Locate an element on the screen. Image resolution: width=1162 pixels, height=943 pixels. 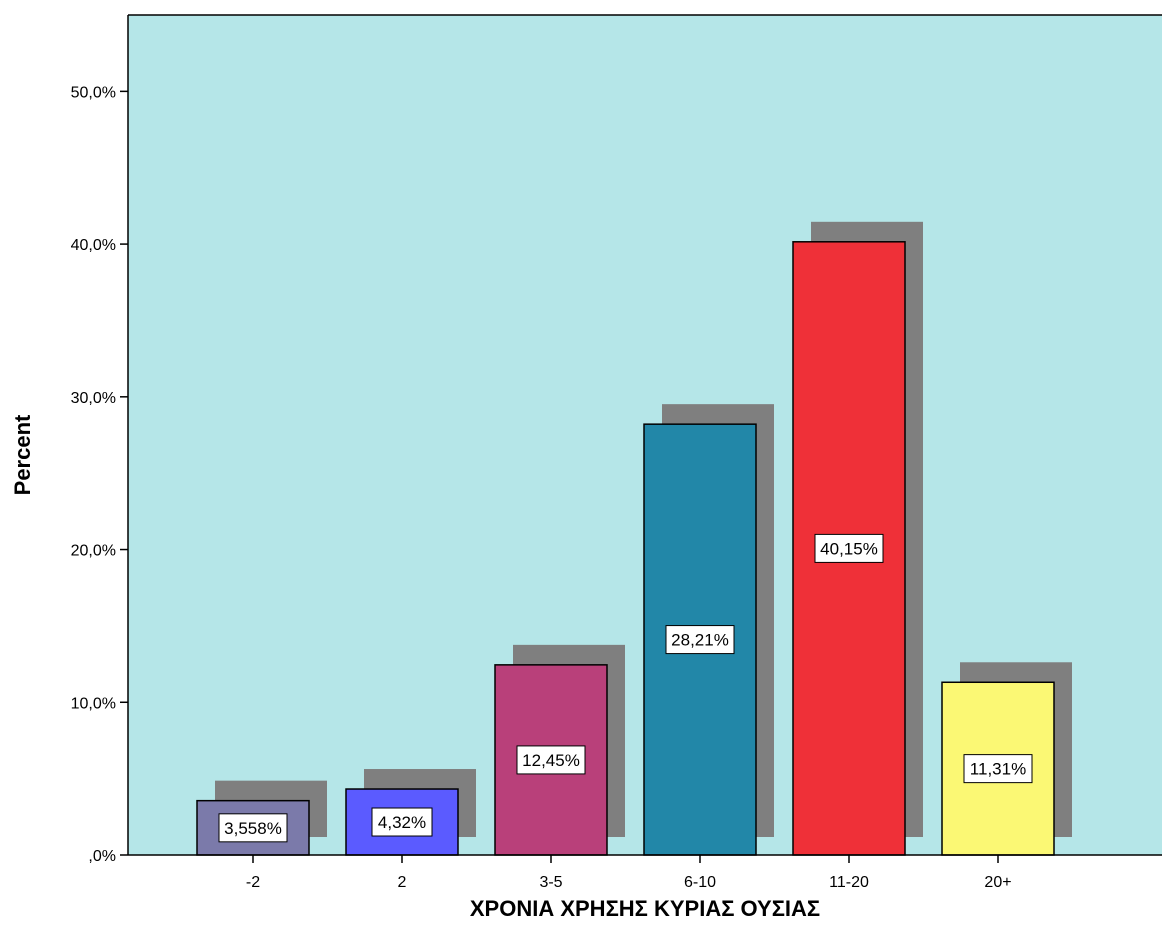
data-label: 40,15% is located at coordinates (849, 548).